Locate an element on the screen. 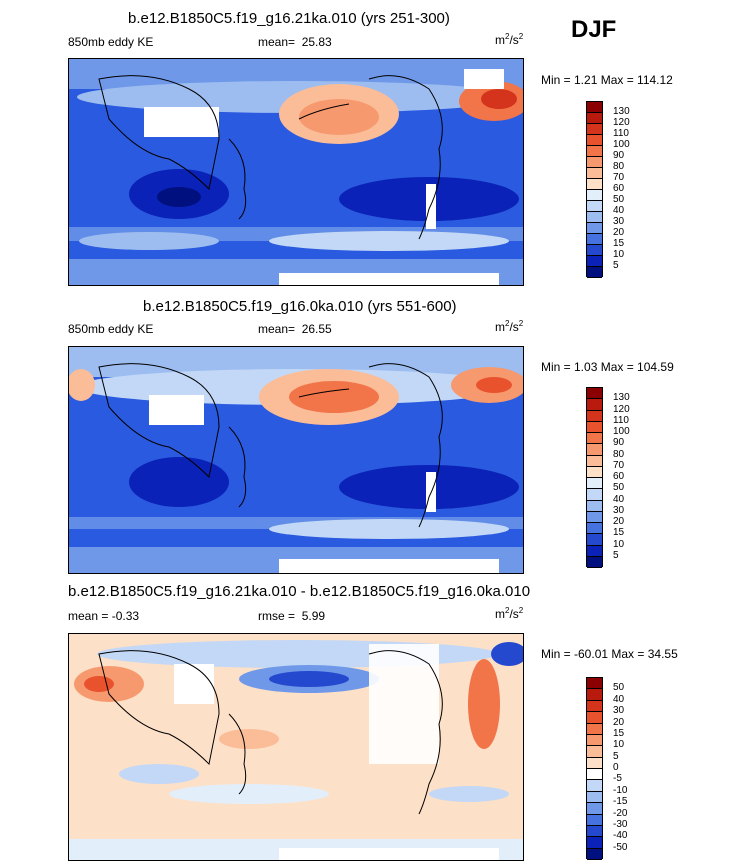  panel2-field-label: 850mb eddy KE is located at coordinates (111, 329).